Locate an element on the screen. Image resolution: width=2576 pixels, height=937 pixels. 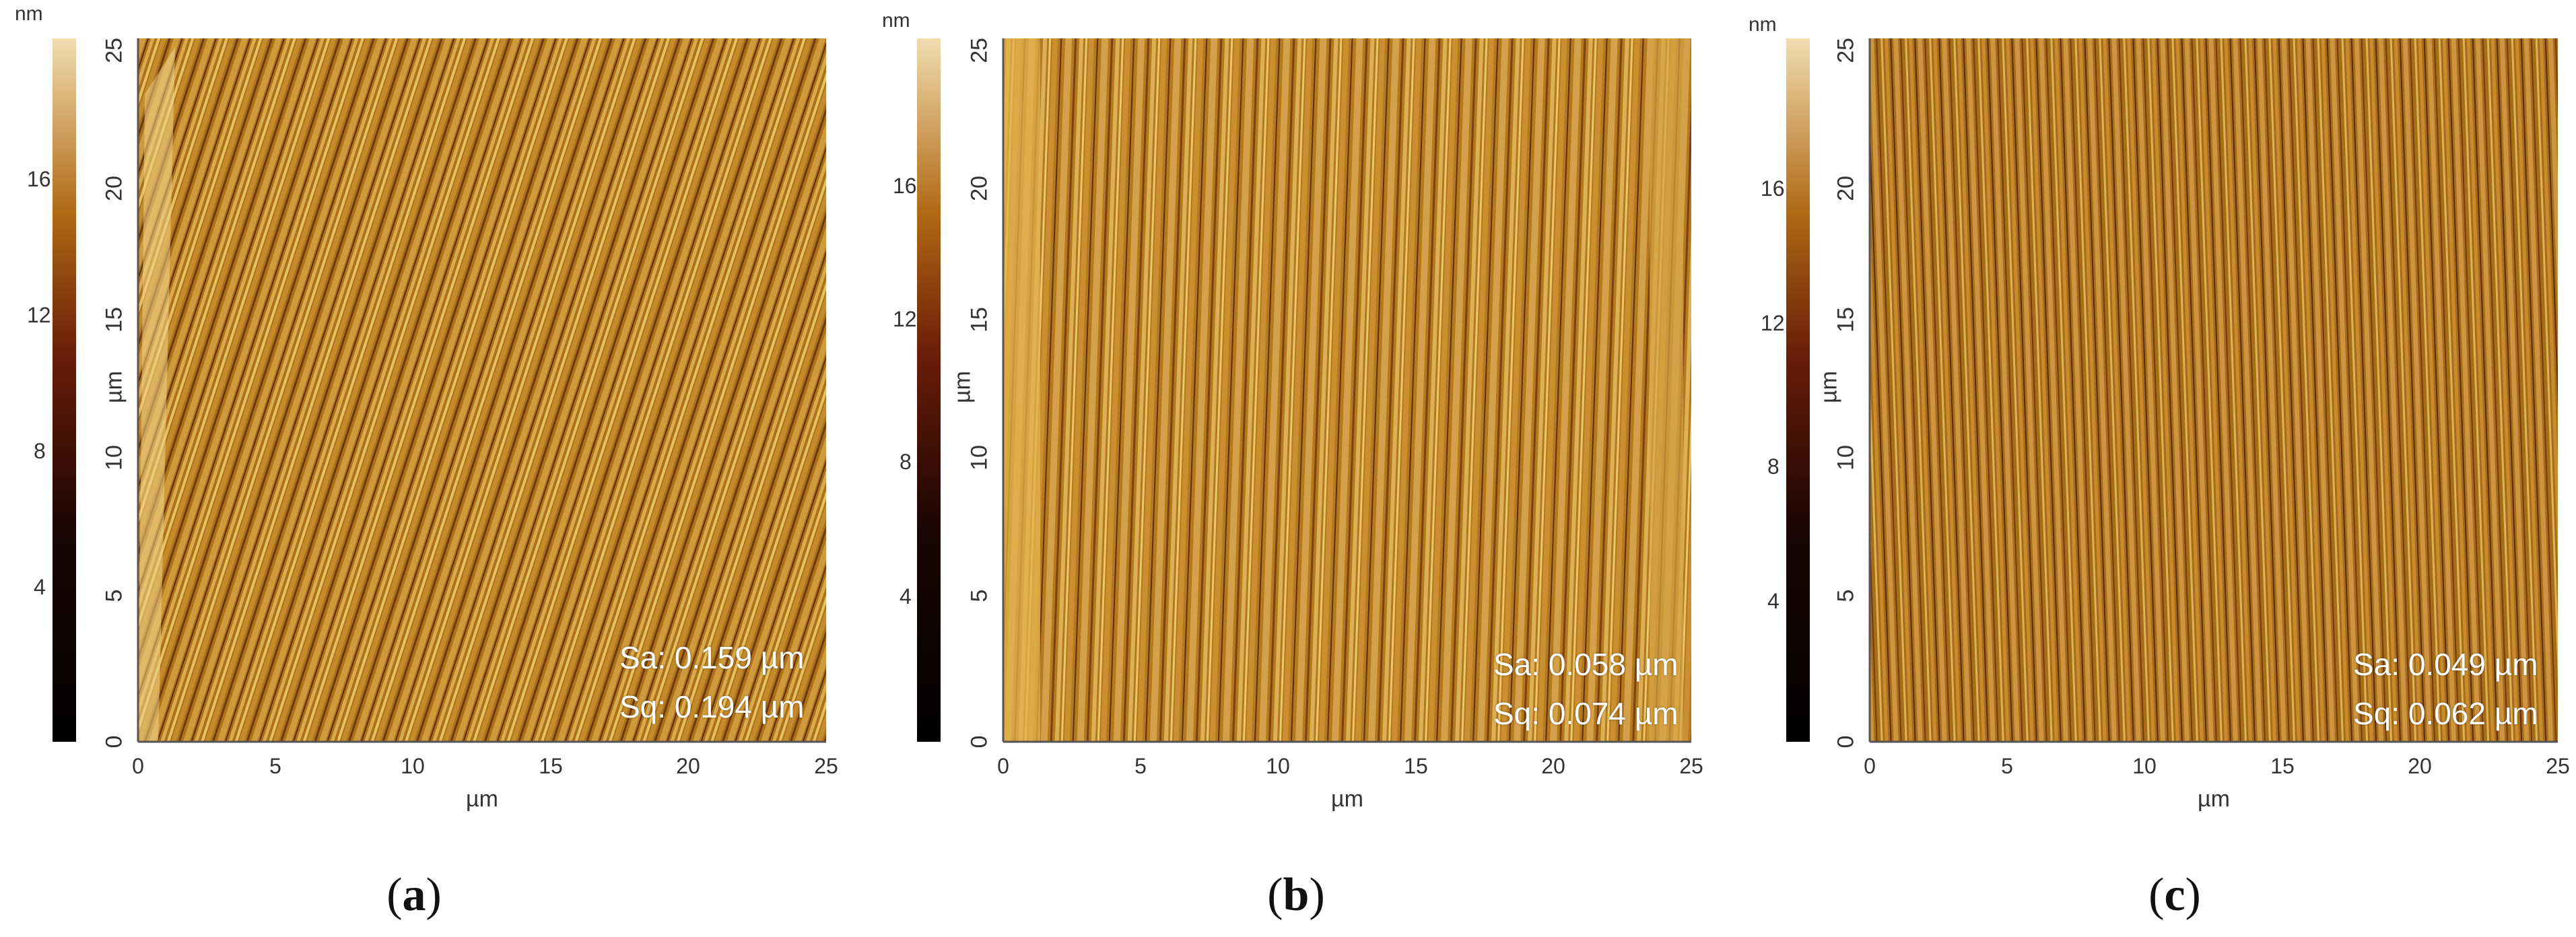
sa-value: Sa: 0.058 µm is located at coordinates (1586, 664).